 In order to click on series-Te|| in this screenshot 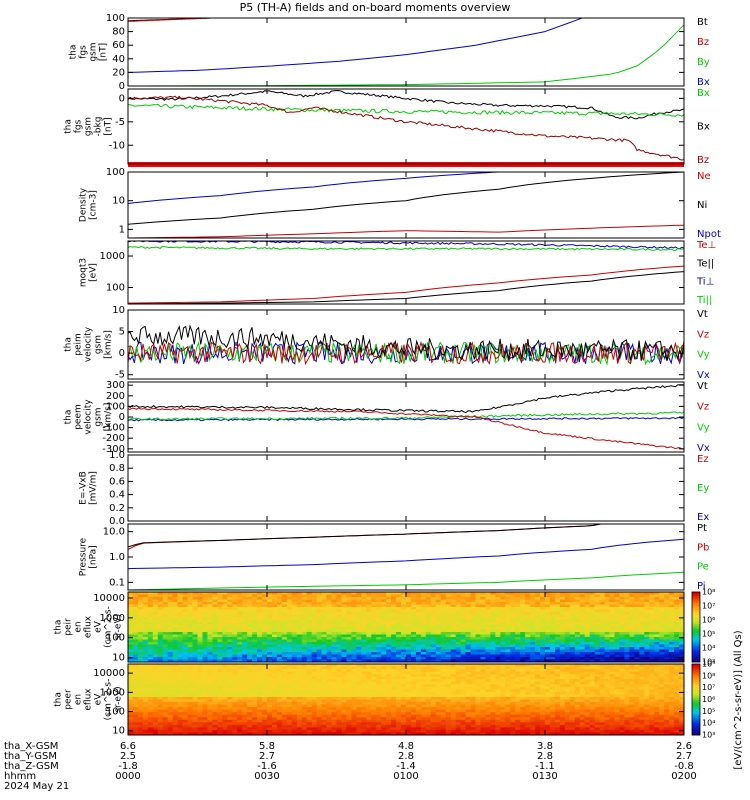, I will do `click(406, 287)`.